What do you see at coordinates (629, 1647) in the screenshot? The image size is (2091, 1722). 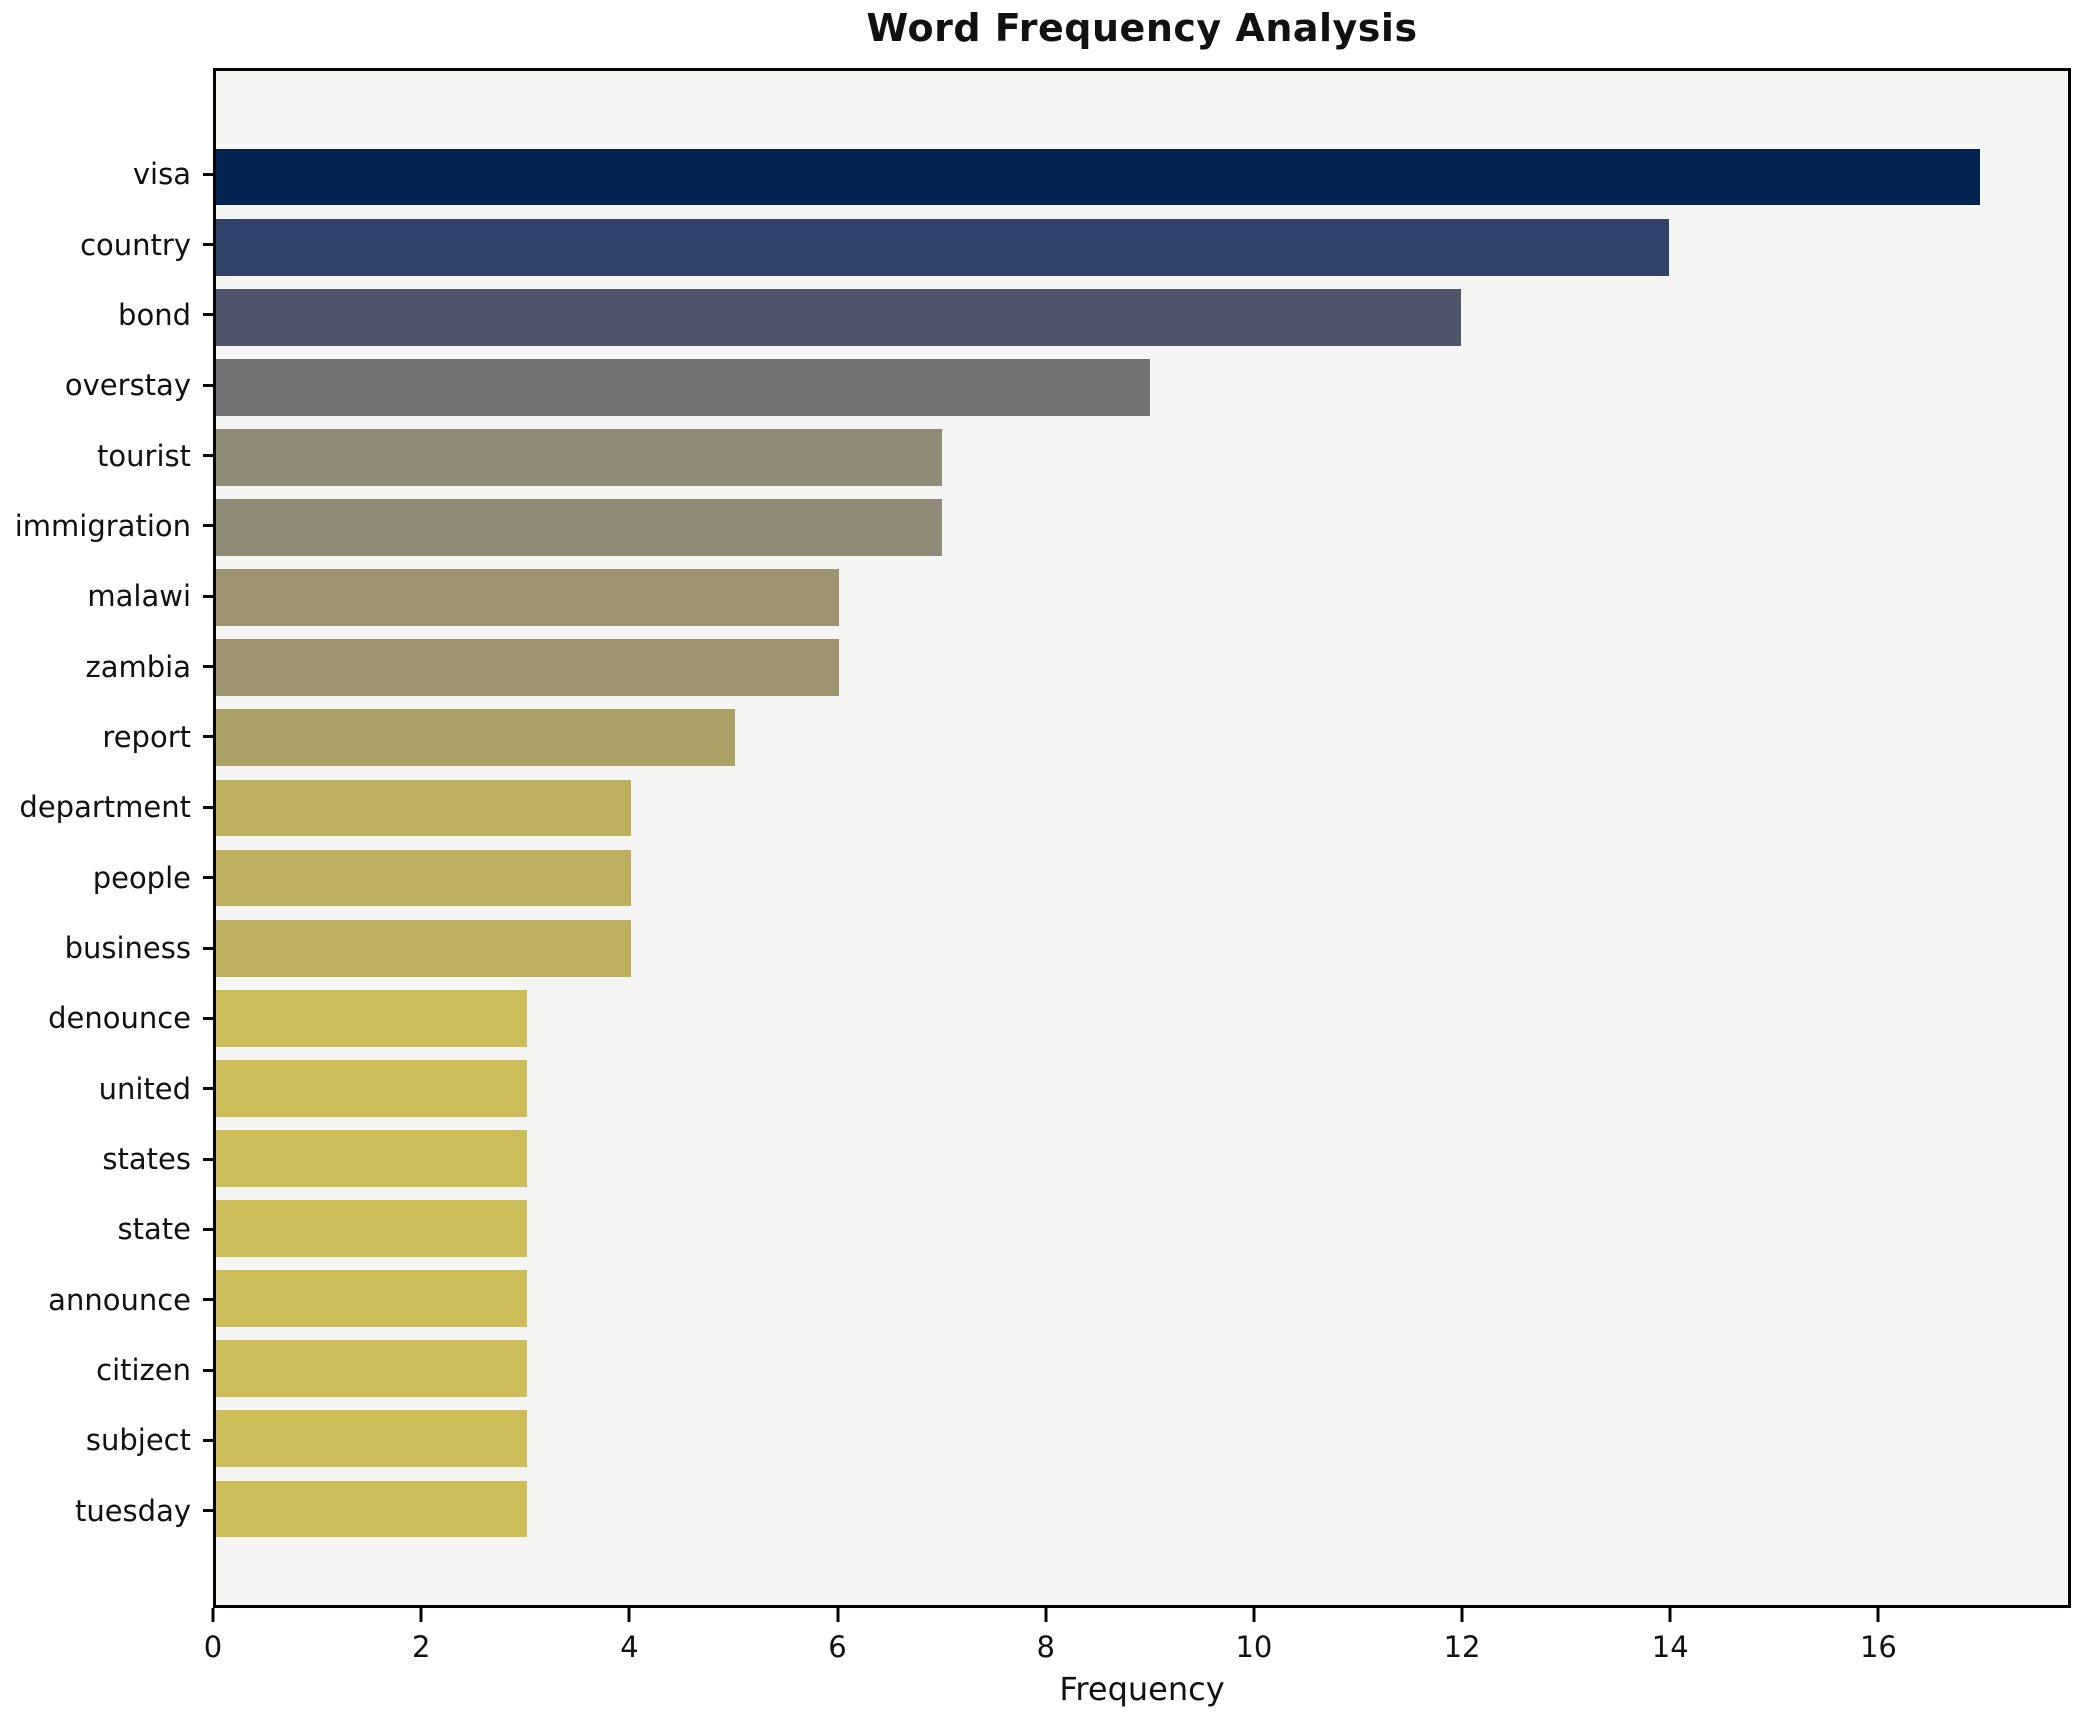 I see `x-tick-label: 4` at bounding box center [629, 1647].